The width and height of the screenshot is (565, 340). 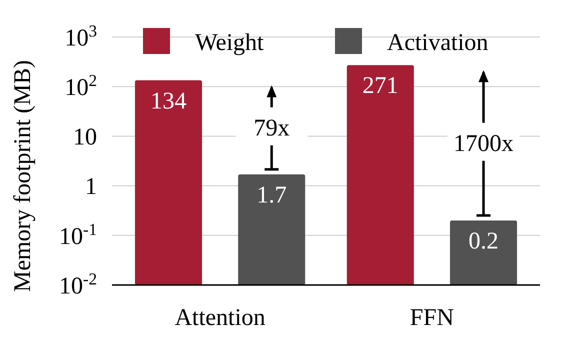 What do you see at coordinates (437, 43) in the screenshot?
I see `legend-label: Activation` at bounding box center [437, 43].